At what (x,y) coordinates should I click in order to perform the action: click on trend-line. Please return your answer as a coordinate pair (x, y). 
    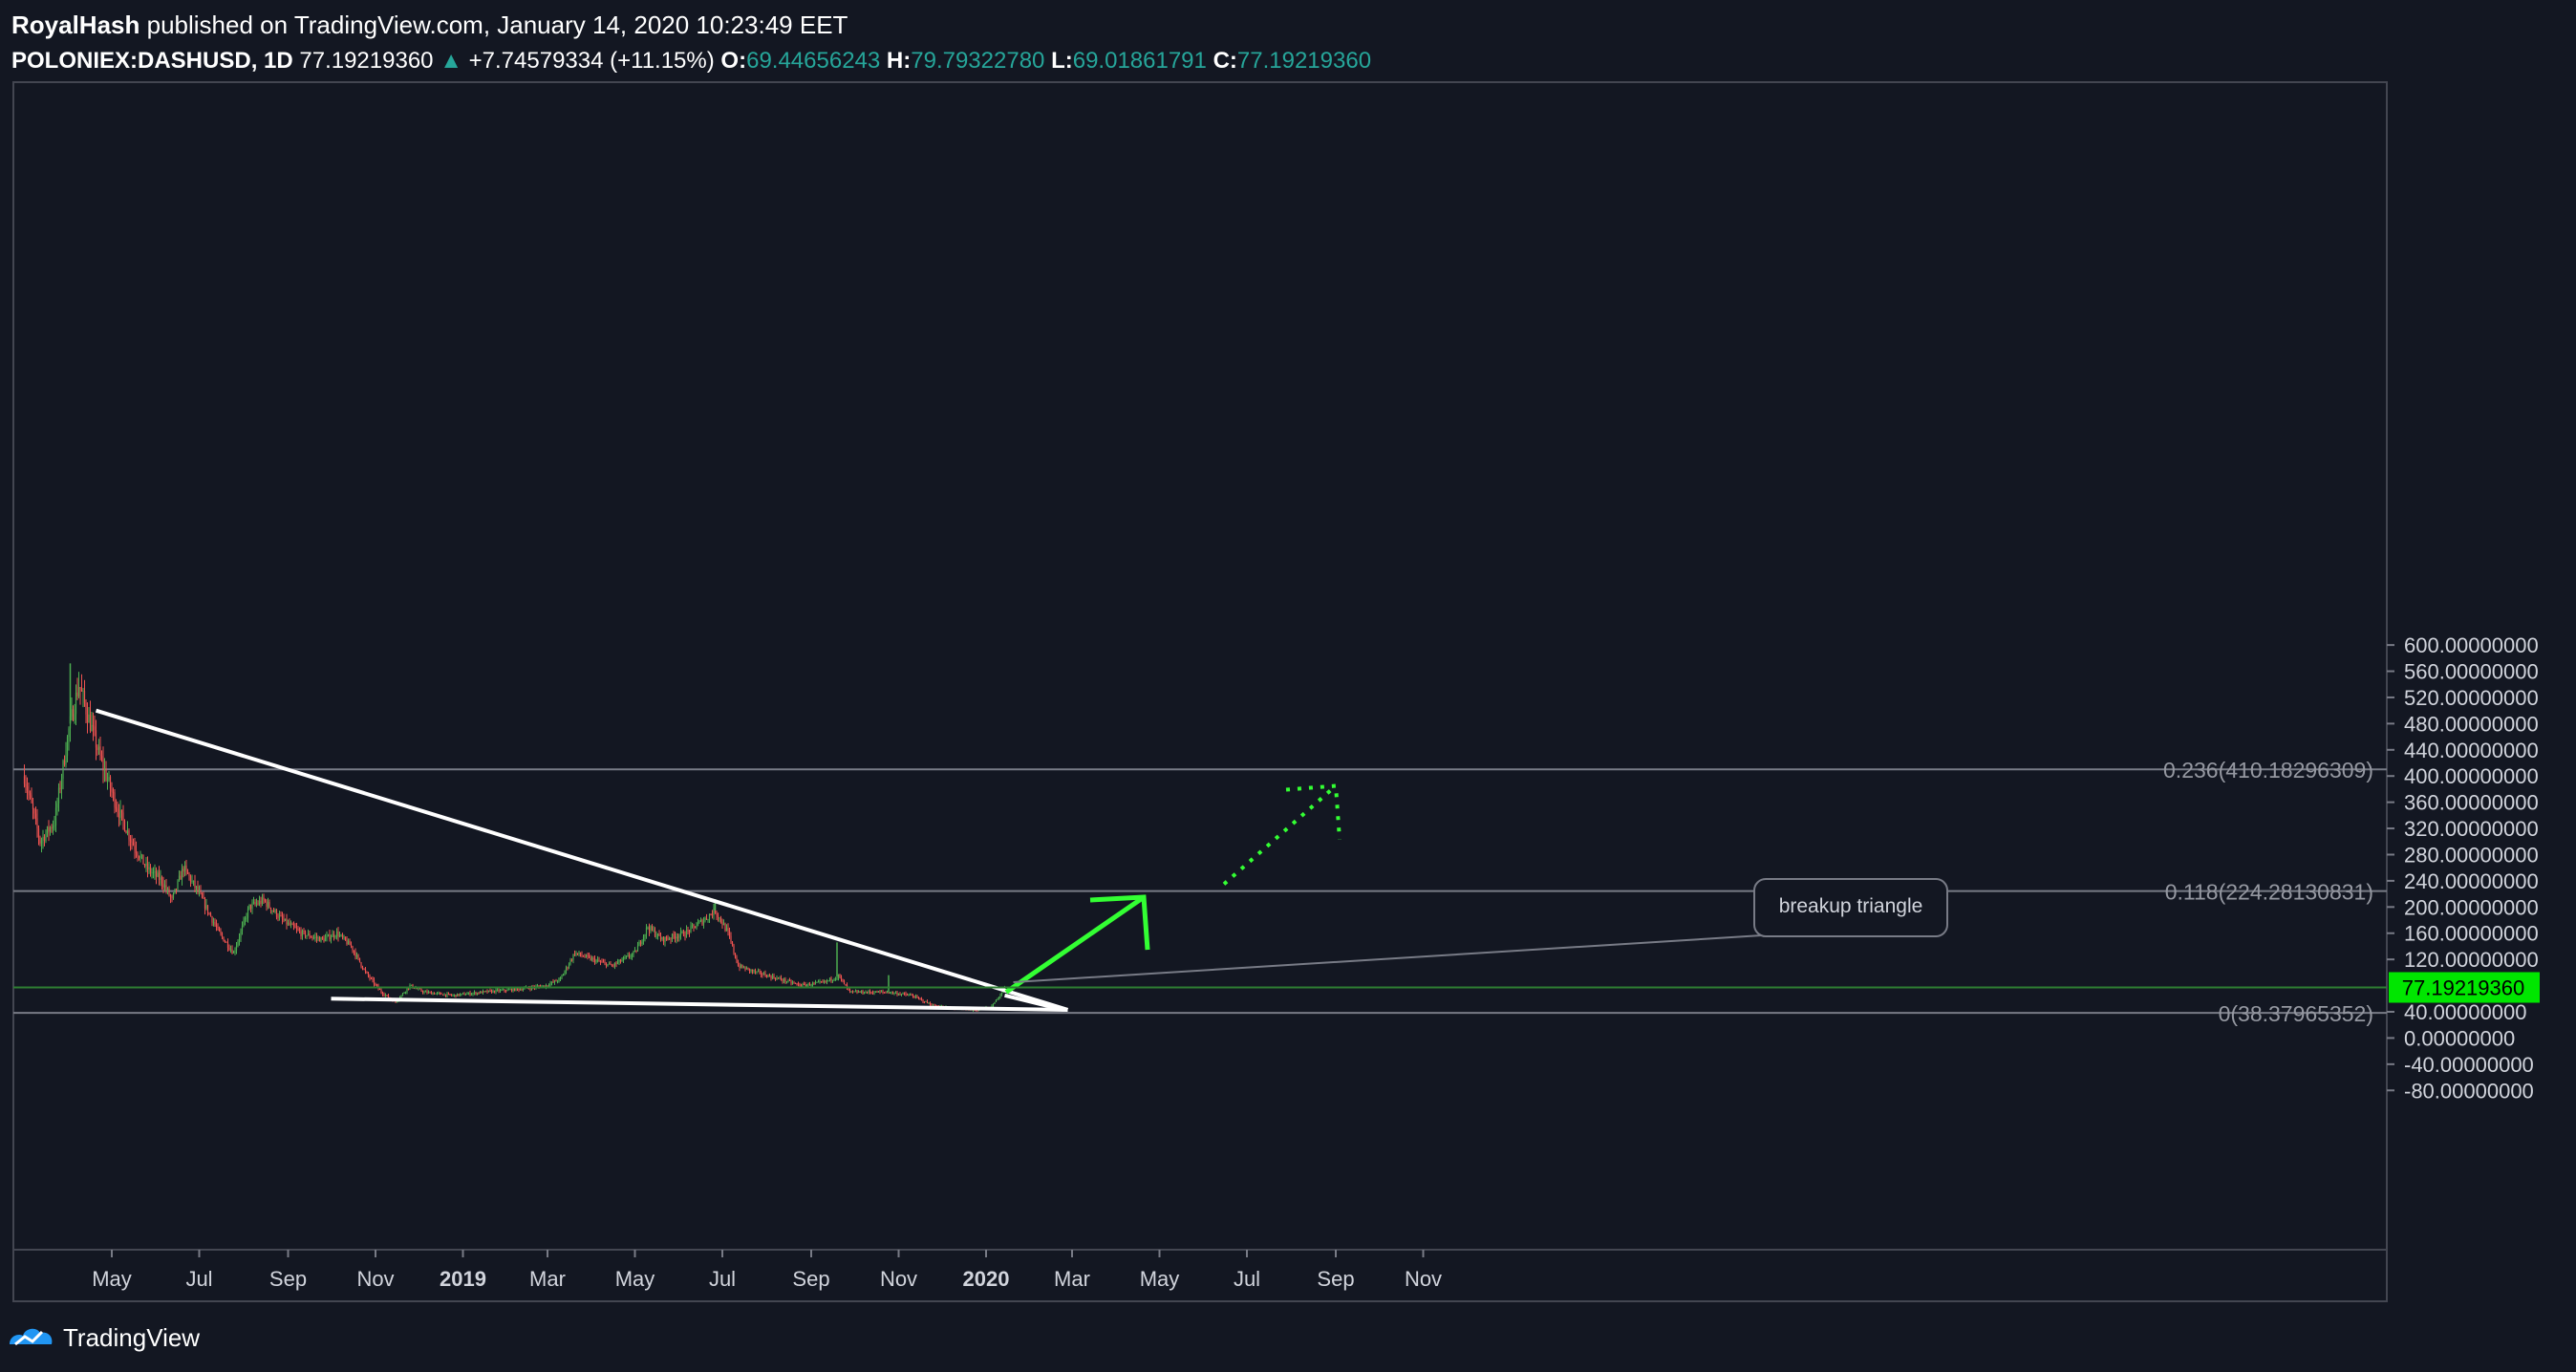
    Looking at the image, I should click on (1034, 1003).